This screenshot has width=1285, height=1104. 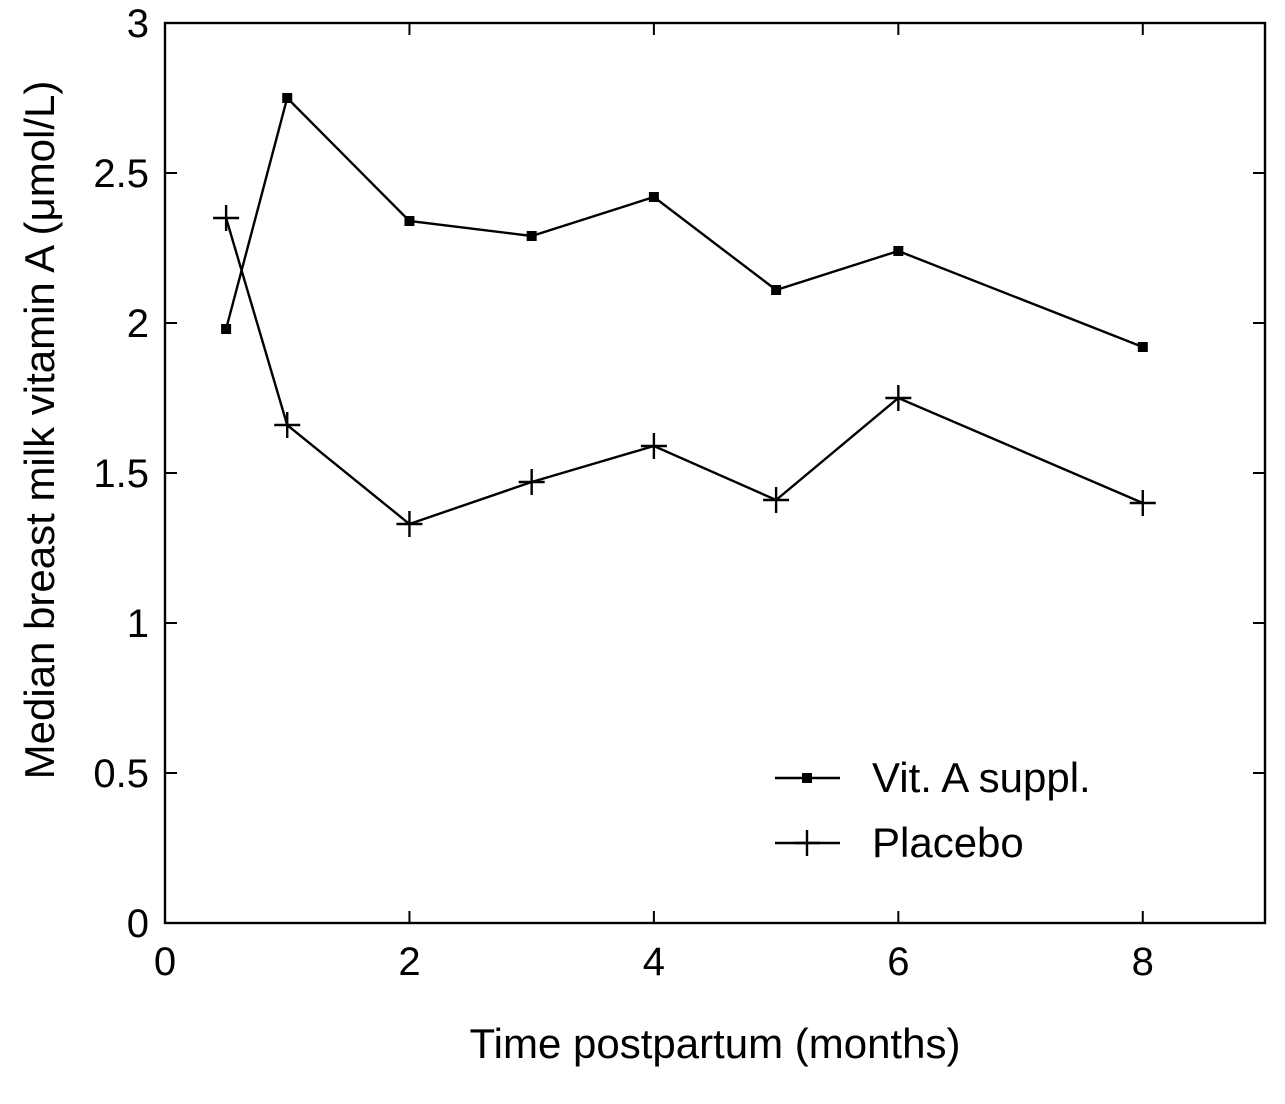 What do you see at coordinates (121, 174) in the screenshot?
I see `y-tick-label: 2.5` at bounding box center [121, 174].